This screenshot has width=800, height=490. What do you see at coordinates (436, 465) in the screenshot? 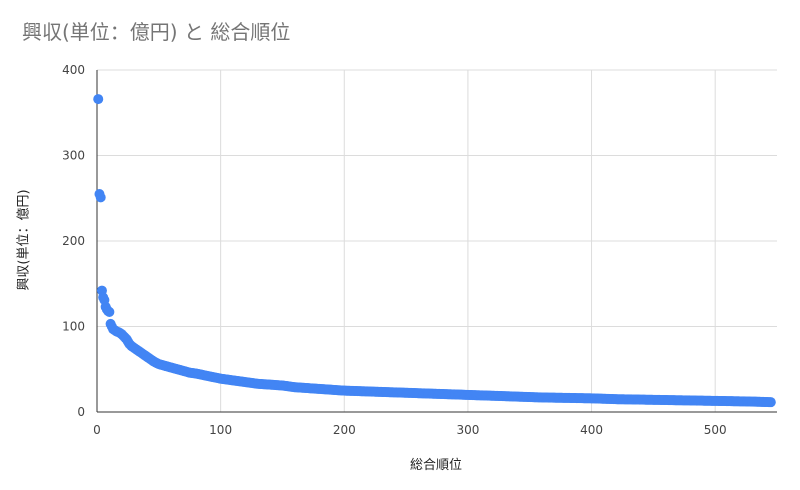
I see `x-axis-title: 総合順位` at bounding box center [436, 465].